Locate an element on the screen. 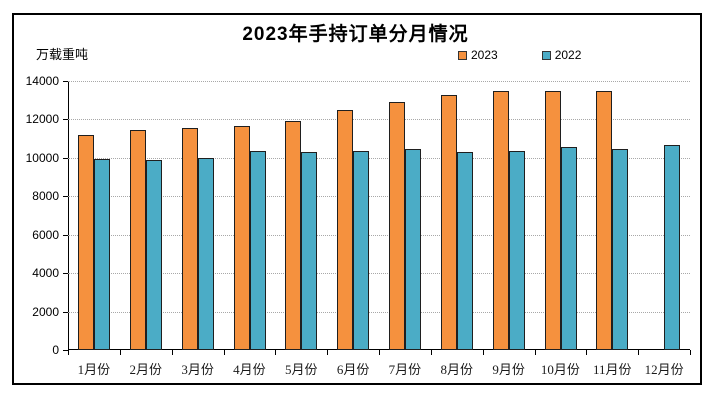 This screenshot has height=400, width=711. category-group-7月份 is located at coordinates (405, 215).